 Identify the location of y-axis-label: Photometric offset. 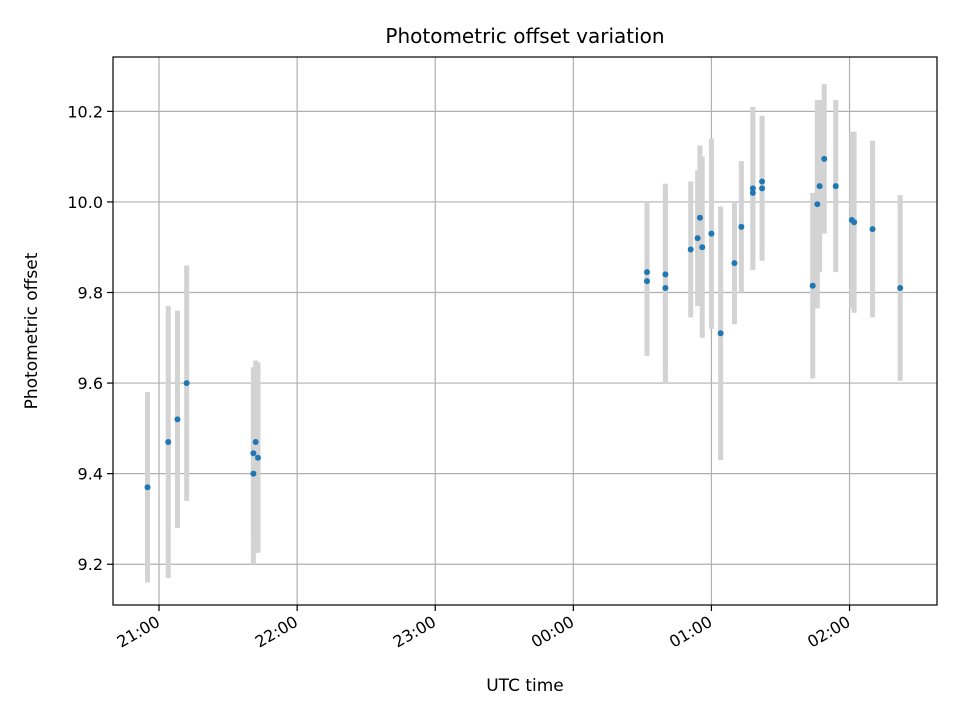
(32, 330).